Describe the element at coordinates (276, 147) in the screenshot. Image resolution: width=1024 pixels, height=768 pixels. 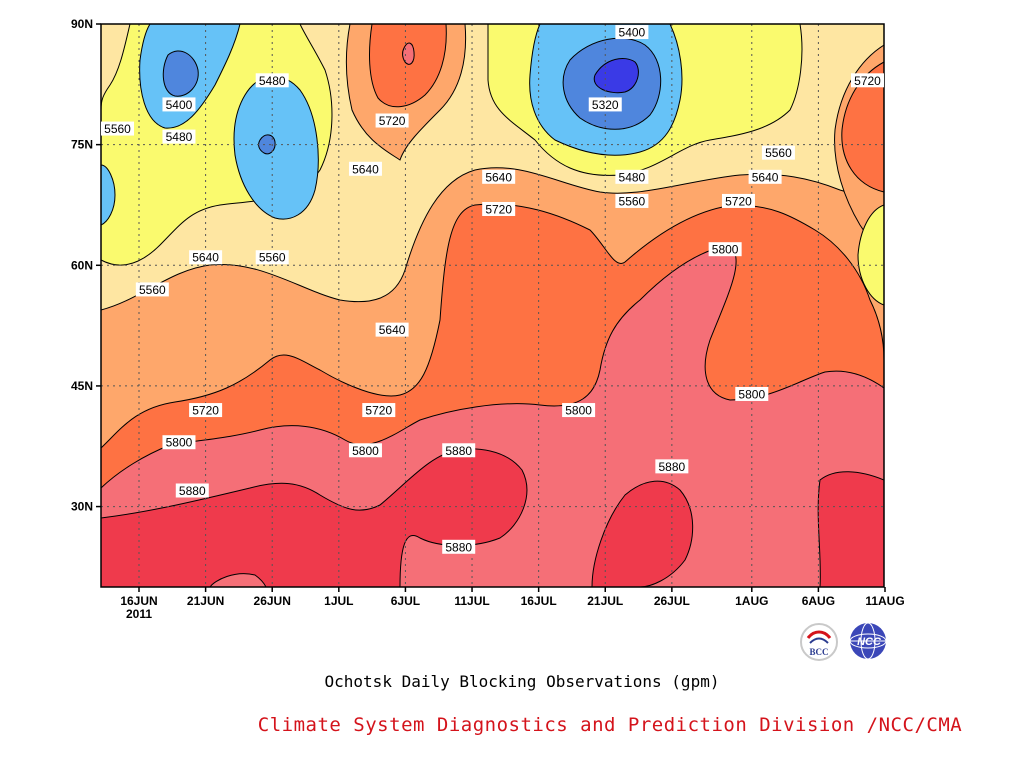
I see `band-5400-5480-b` at that location.